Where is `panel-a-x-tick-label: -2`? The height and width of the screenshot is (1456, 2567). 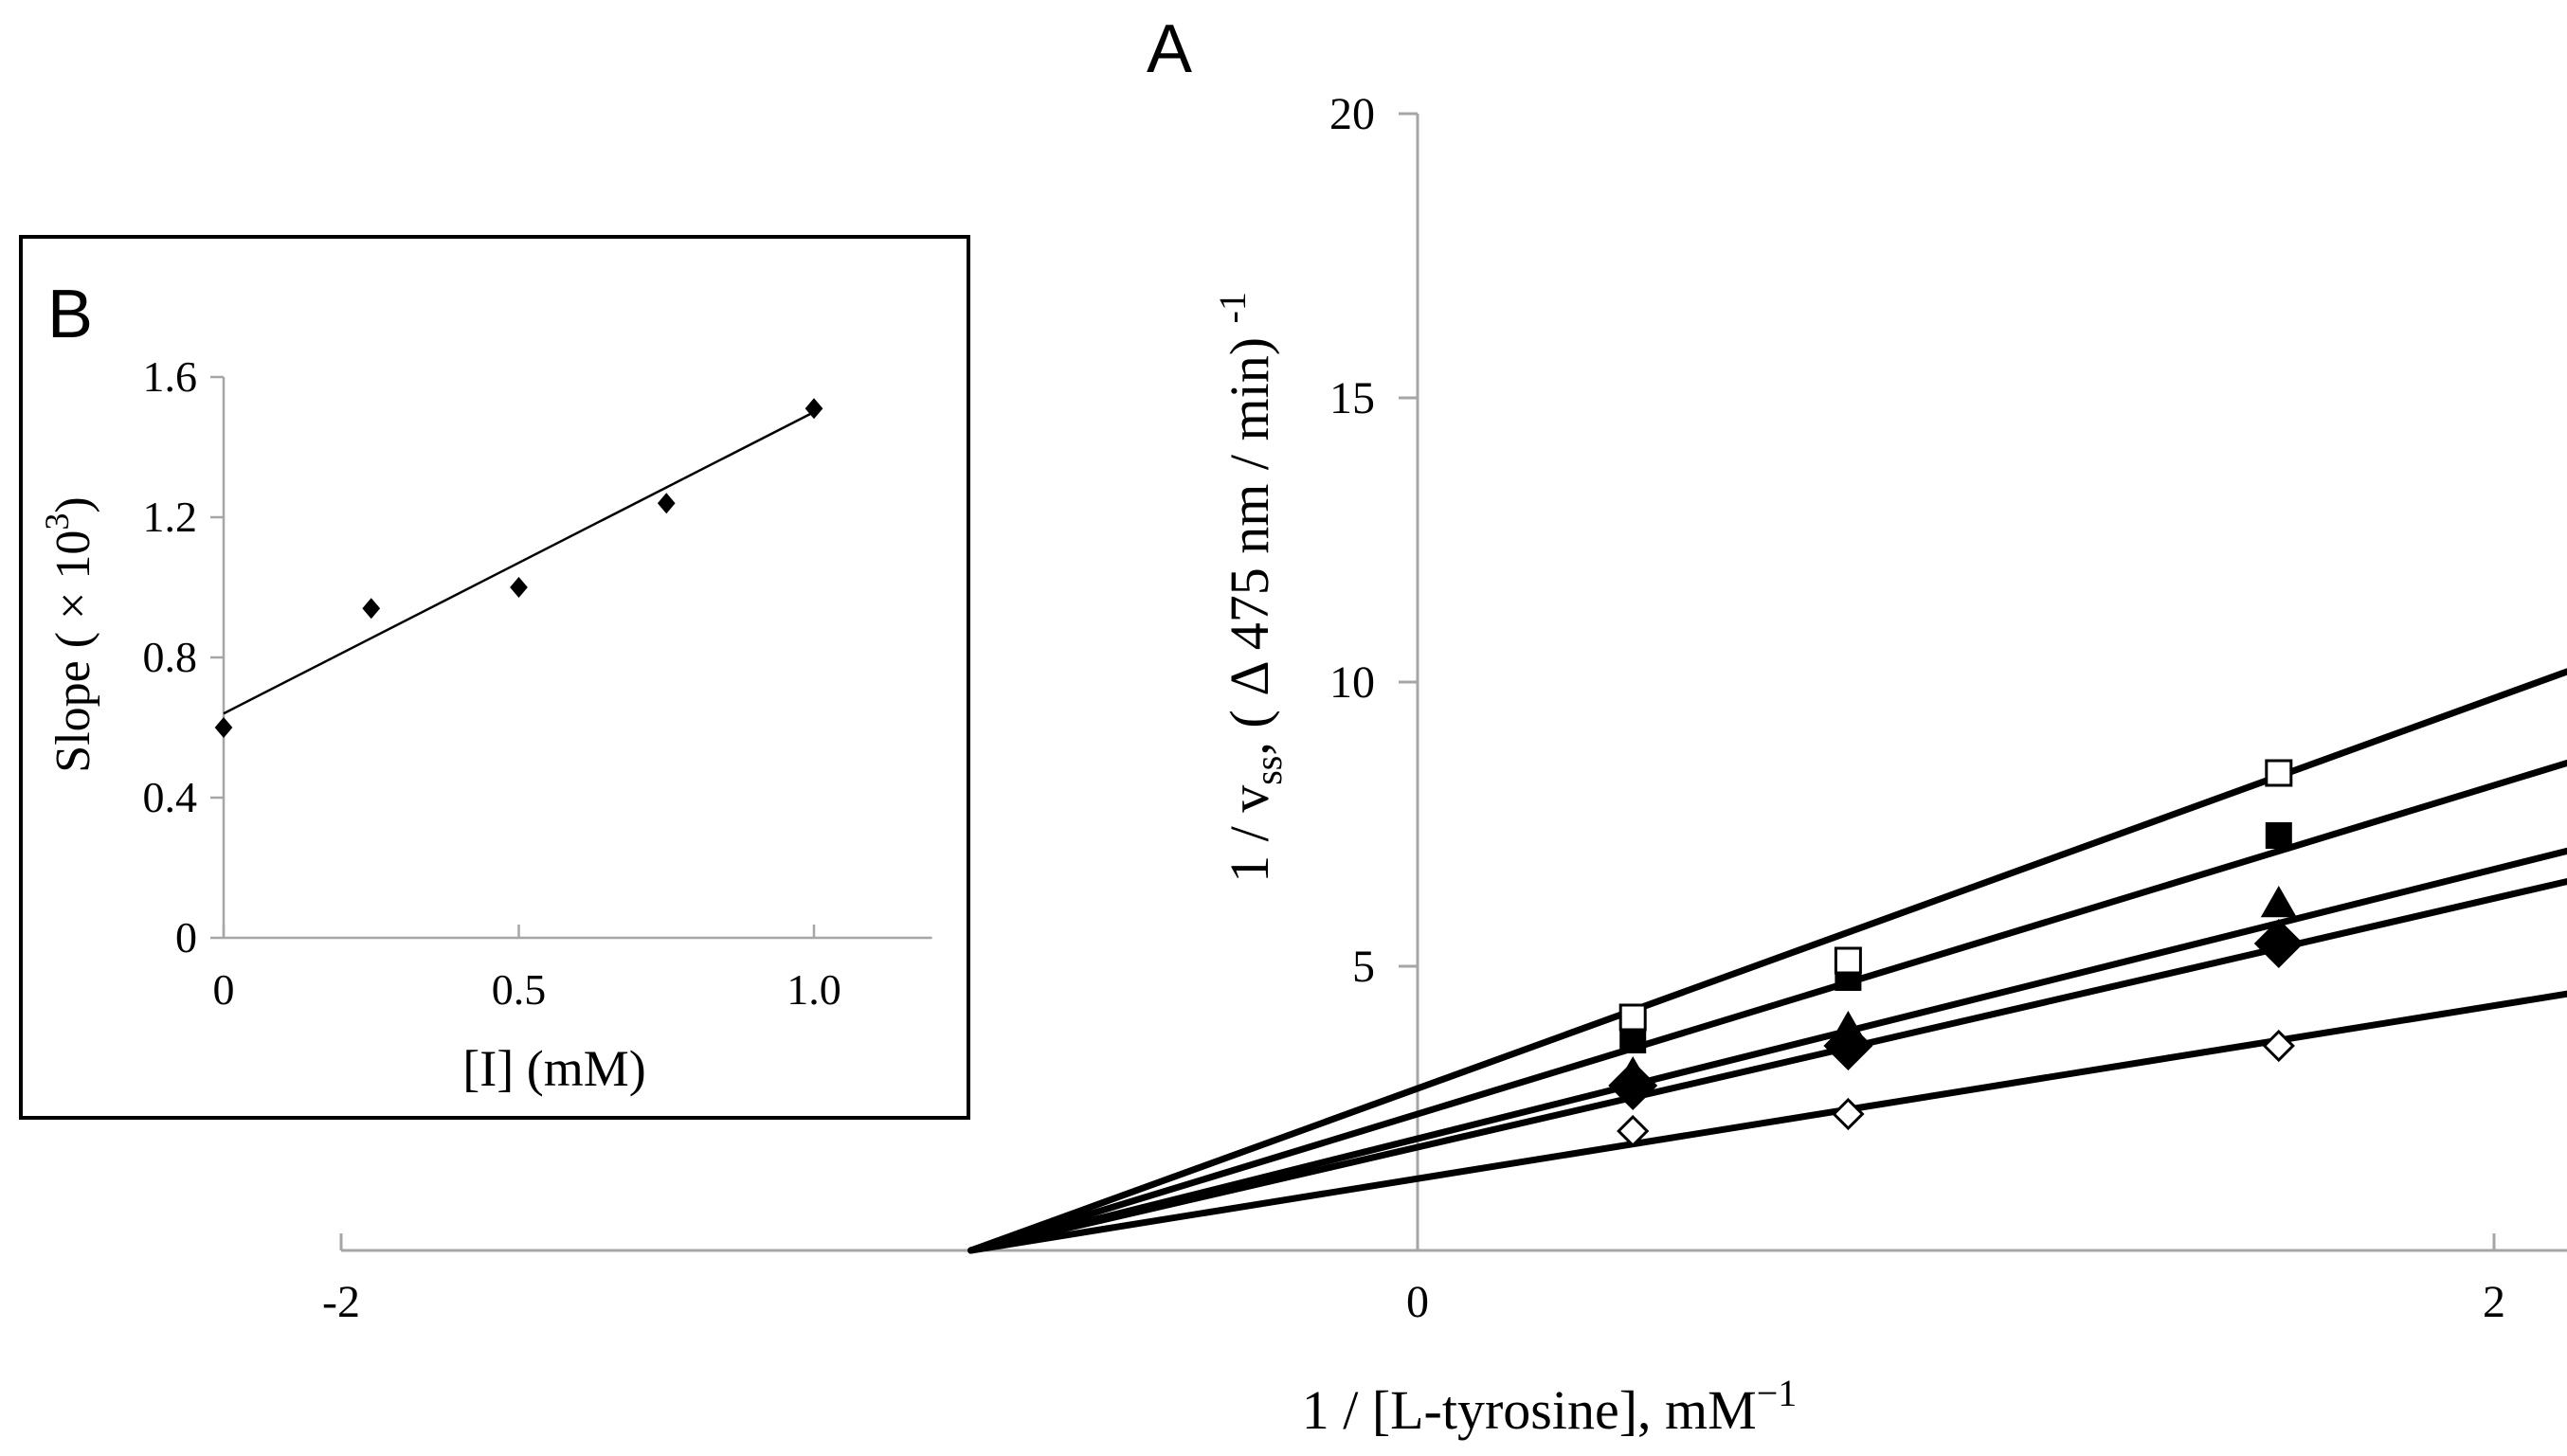 panel-a-x-tick-label: -2 is located at coordinates (341, 1302).